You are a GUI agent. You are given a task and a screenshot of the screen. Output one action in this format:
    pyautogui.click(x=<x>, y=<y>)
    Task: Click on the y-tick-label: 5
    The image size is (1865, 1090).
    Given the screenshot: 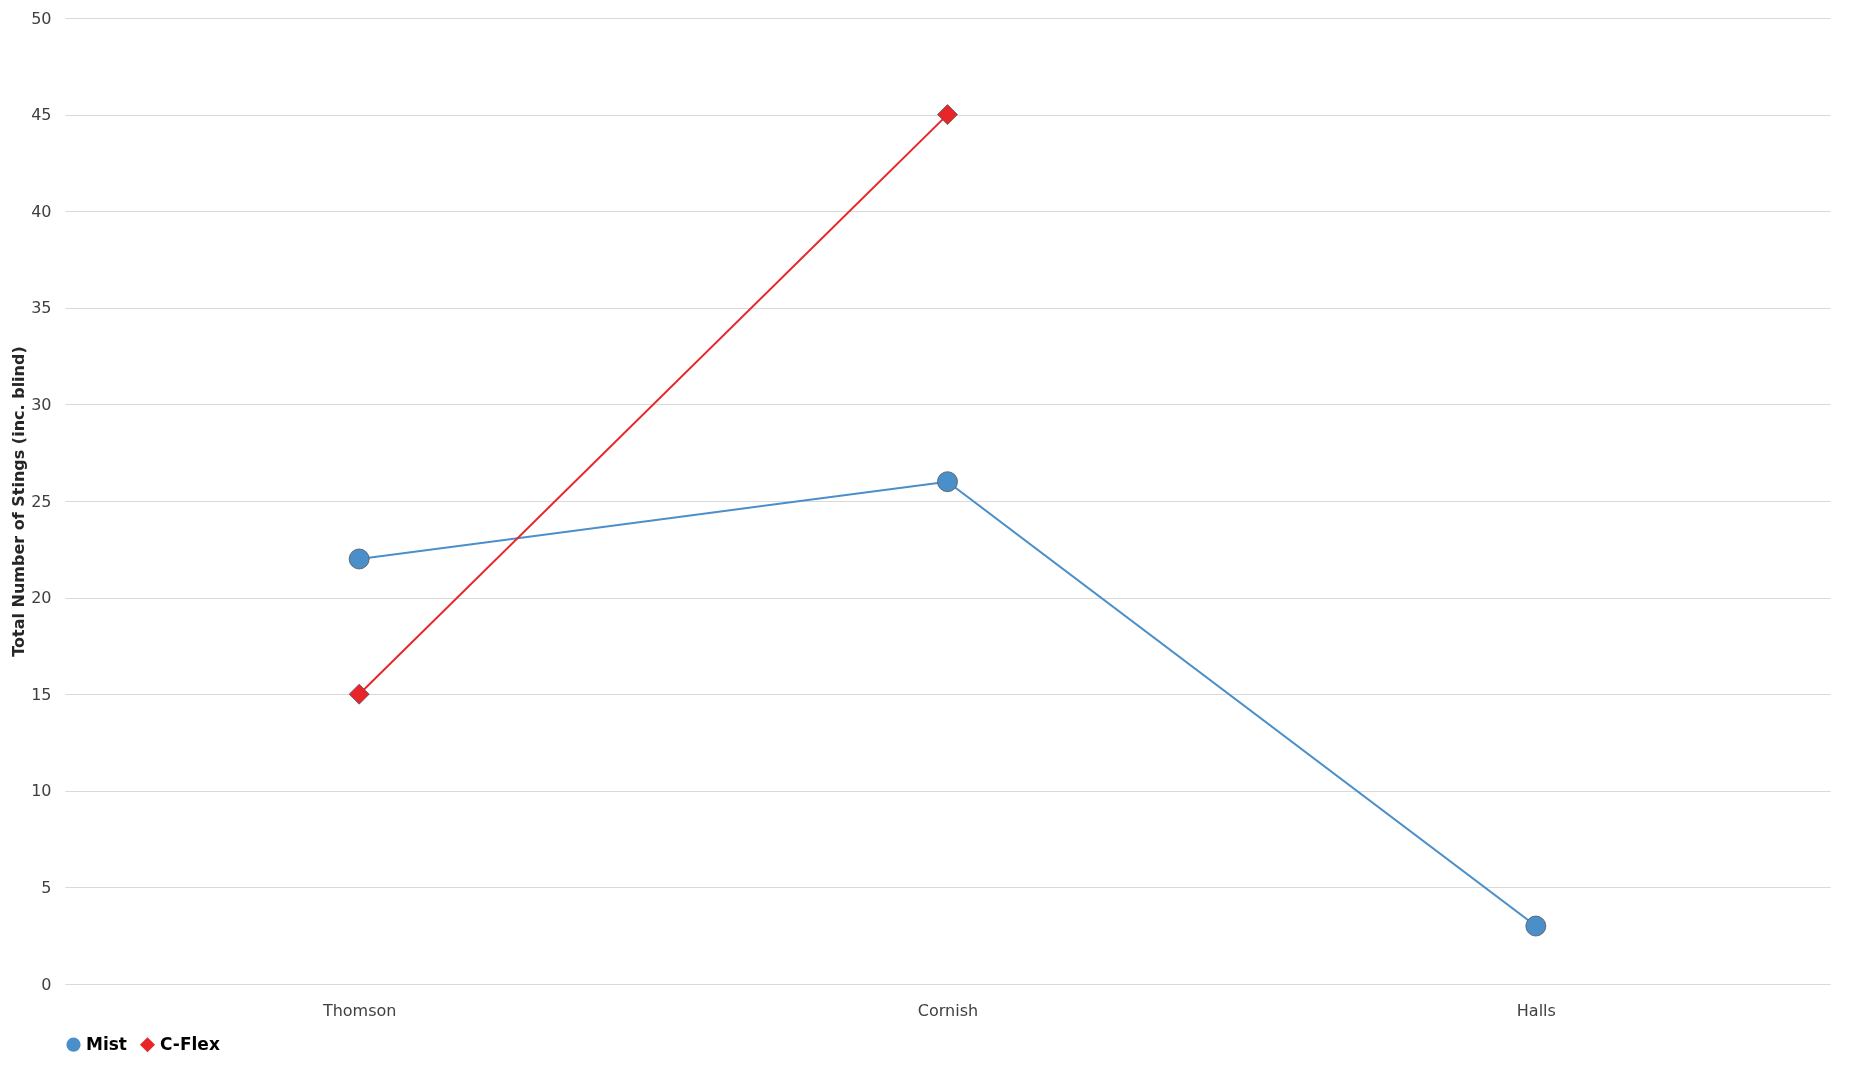 What is the action you would take?
    pyautogui.click(x=46, y=887)
    